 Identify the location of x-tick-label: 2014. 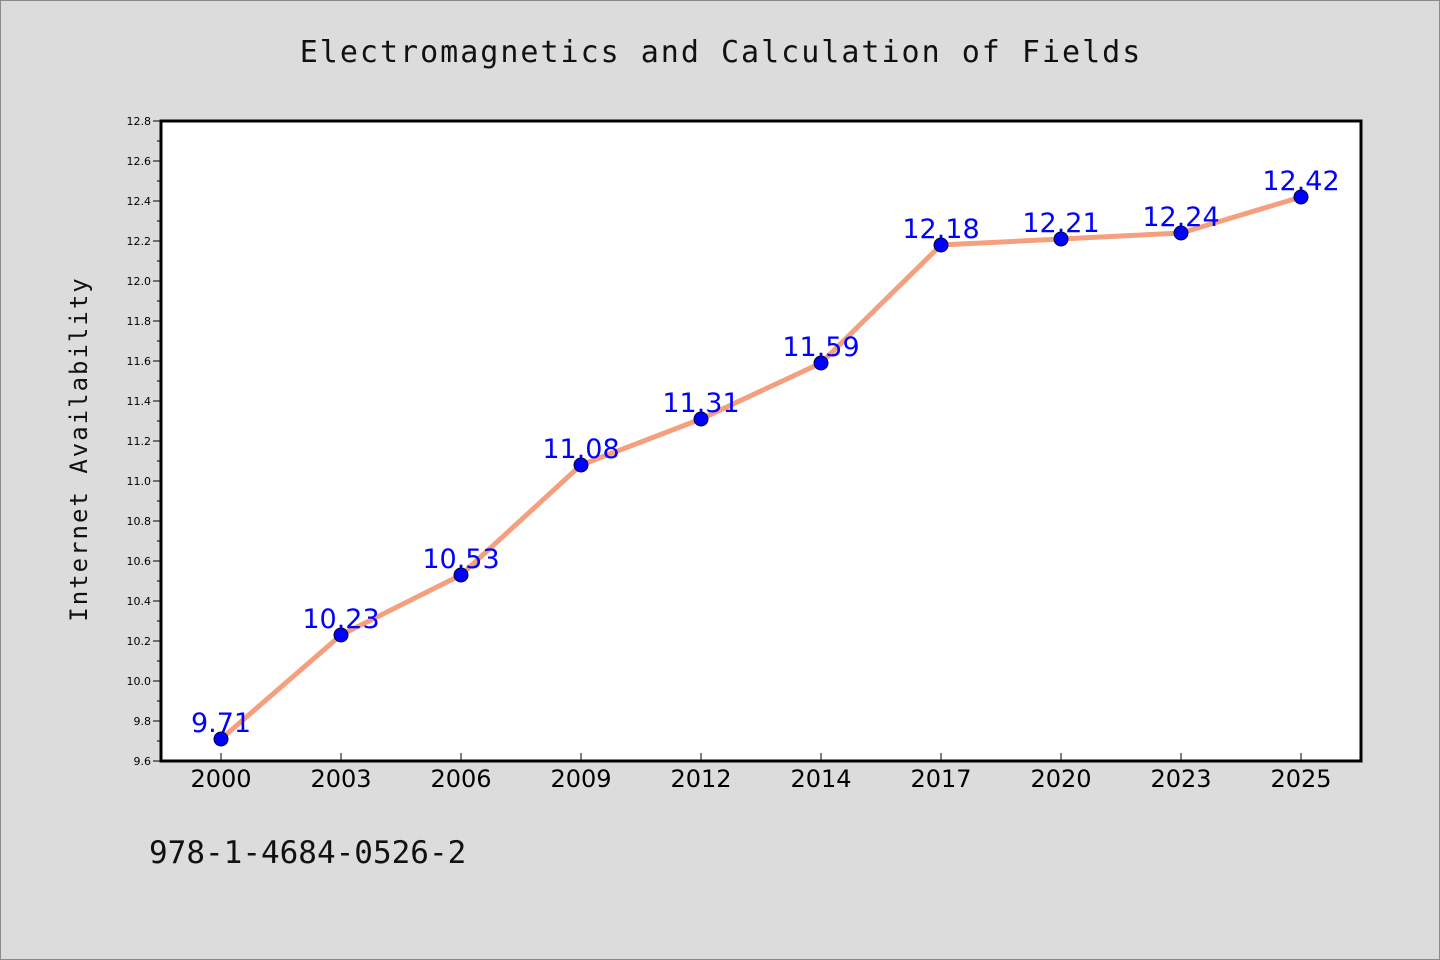
(820, 779).